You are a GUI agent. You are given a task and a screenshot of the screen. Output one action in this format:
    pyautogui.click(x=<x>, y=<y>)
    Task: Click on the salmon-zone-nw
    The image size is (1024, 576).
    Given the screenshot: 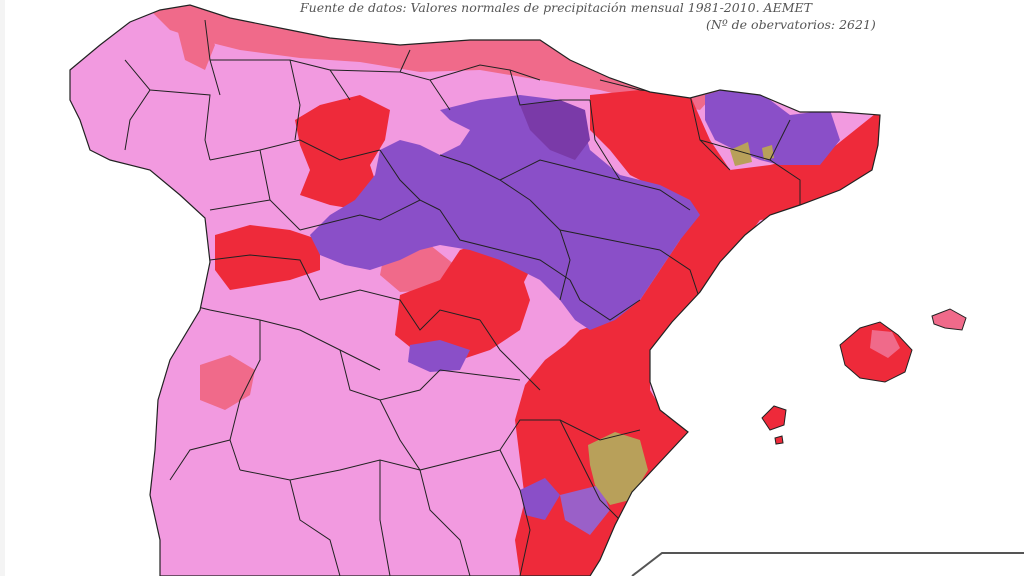 What is the action you would take?
    pyautogui.click(x=195, y=42)
    